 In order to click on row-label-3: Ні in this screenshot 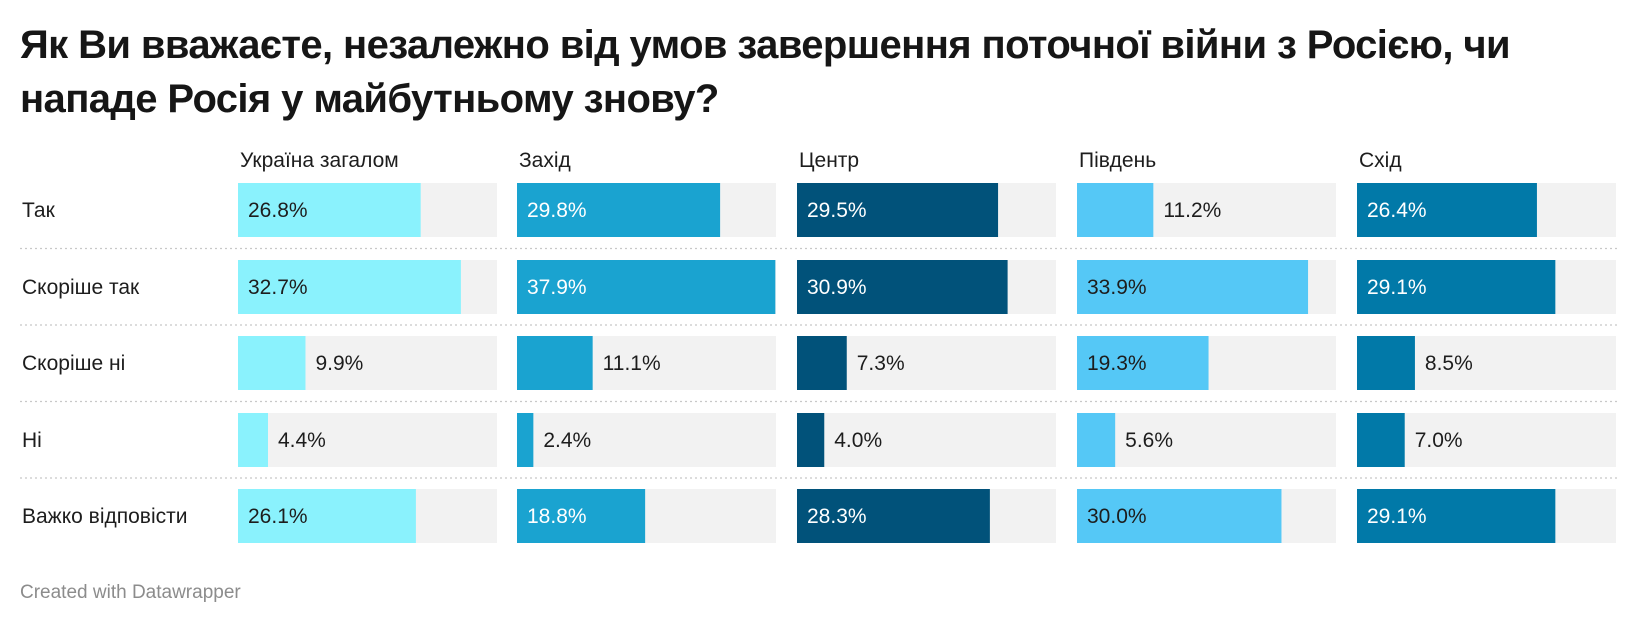, I will do `click(32, 440)`.